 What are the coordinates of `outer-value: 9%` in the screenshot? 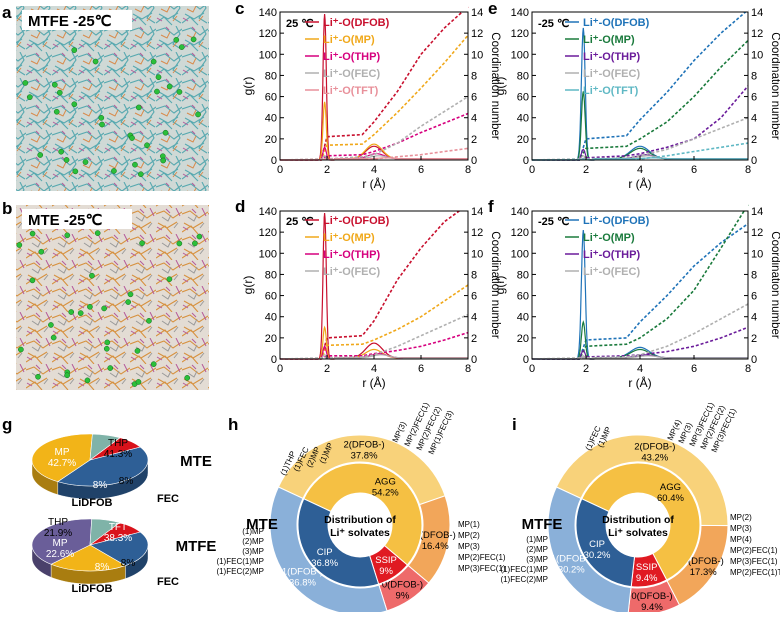 It's located at (403, 596).